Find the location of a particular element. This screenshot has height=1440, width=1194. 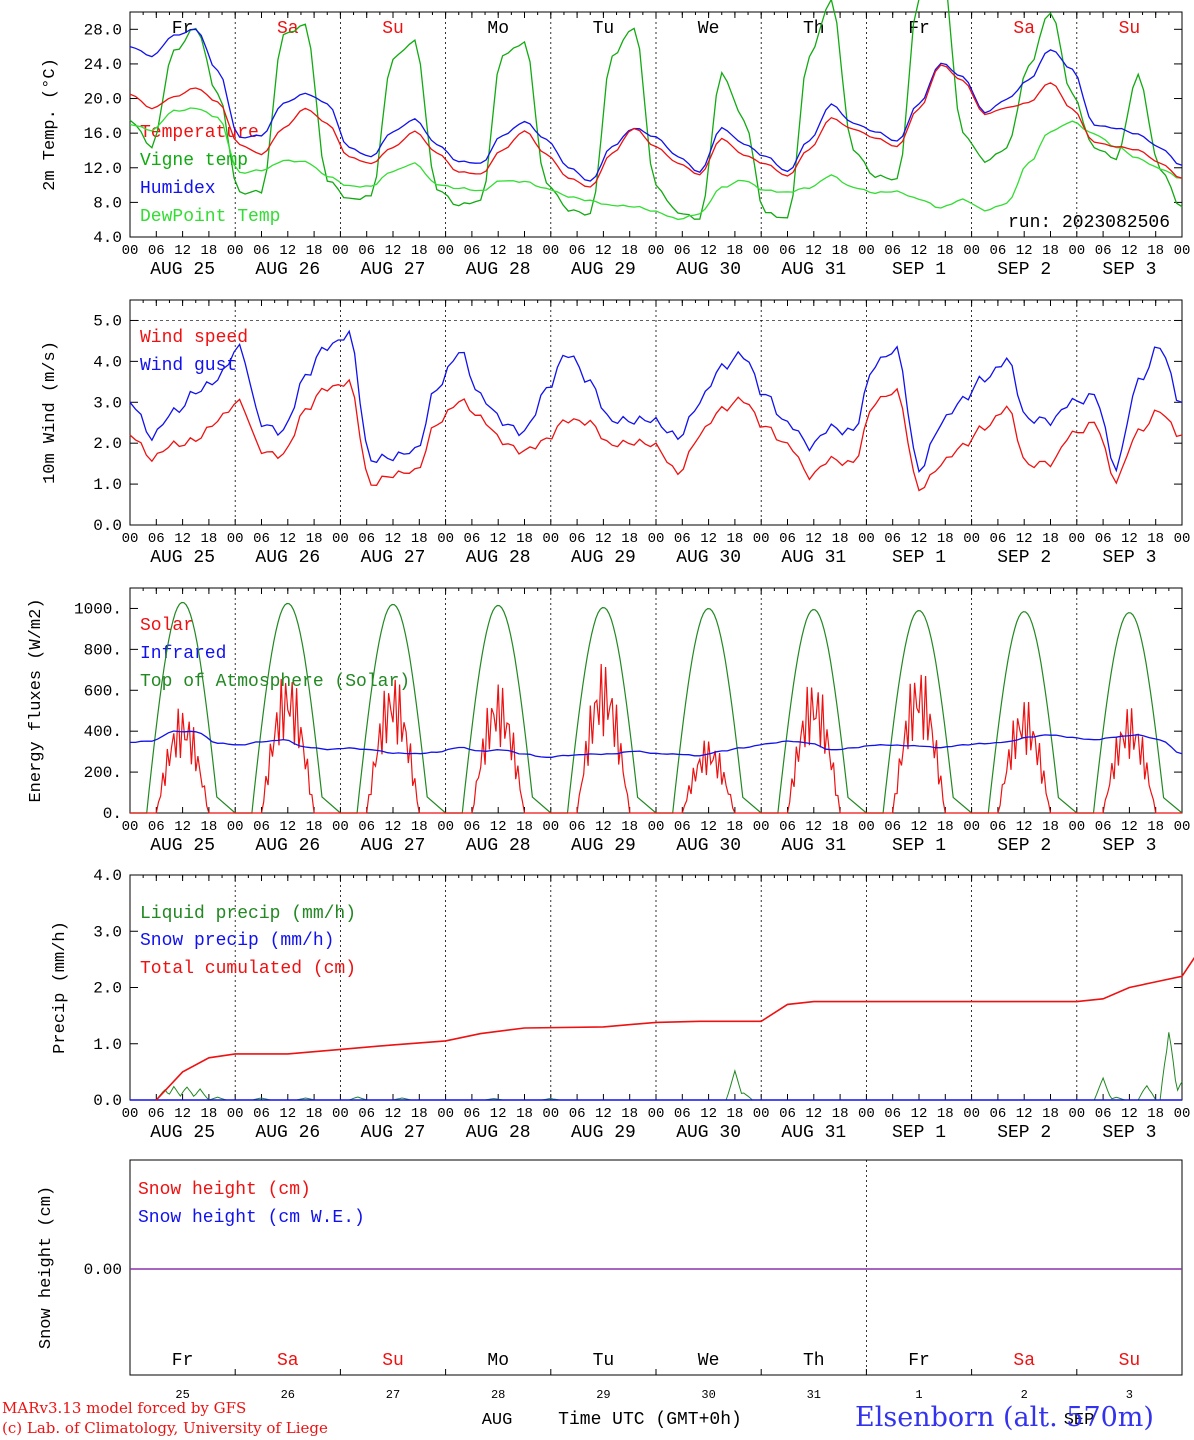

day-label: AUG 30 is located at coordinates (708, 270).